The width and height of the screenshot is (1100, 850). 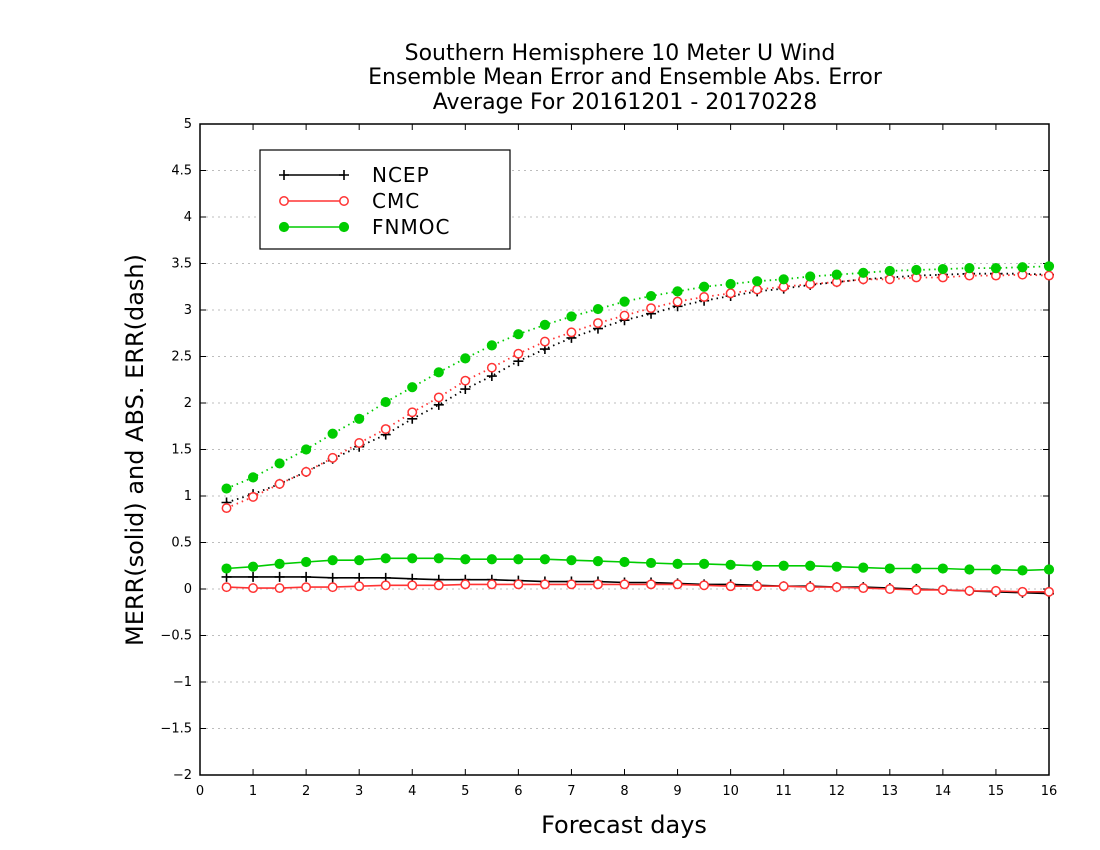 What do you see at coordinates (188, 496) in the screenshot?
I see `y-tick-label: 1` at bounding box center [188, 496].